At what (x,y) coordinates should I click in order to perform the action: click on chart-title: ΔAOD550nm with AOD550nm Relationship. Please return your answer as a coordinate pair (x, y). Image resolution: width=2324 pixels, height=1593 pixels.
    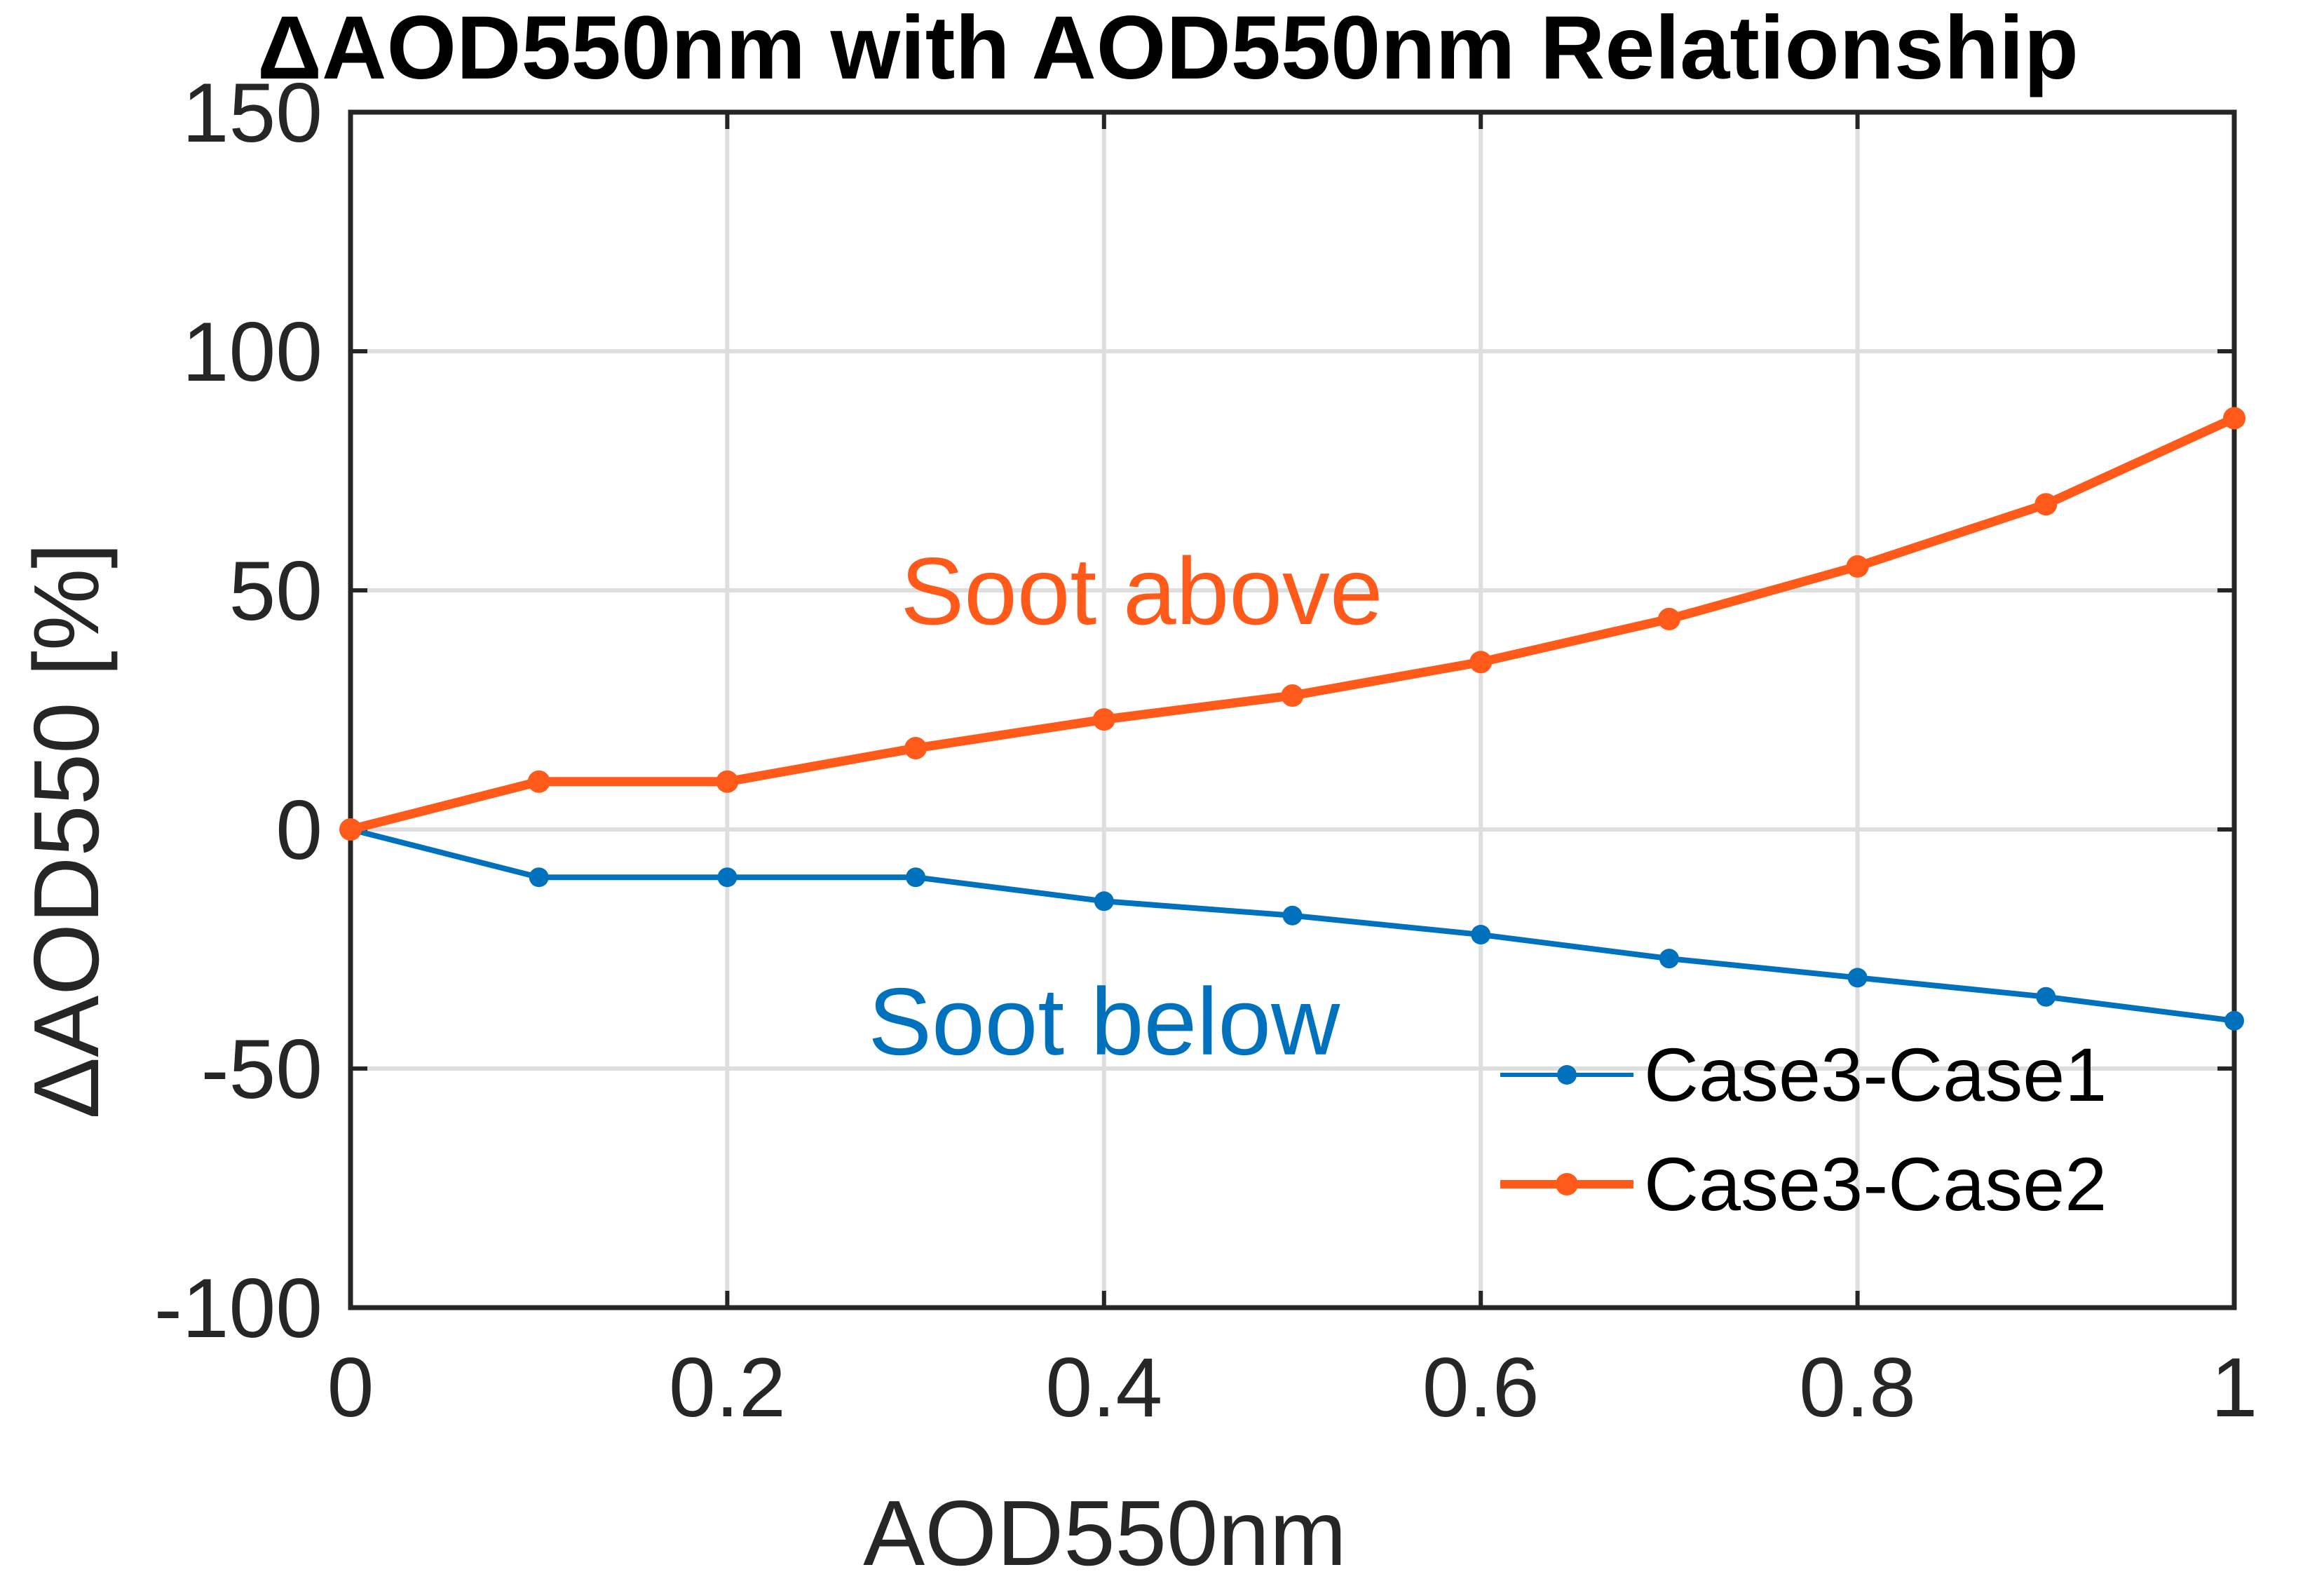
    Looking at the image, I should click on (1168, 49).